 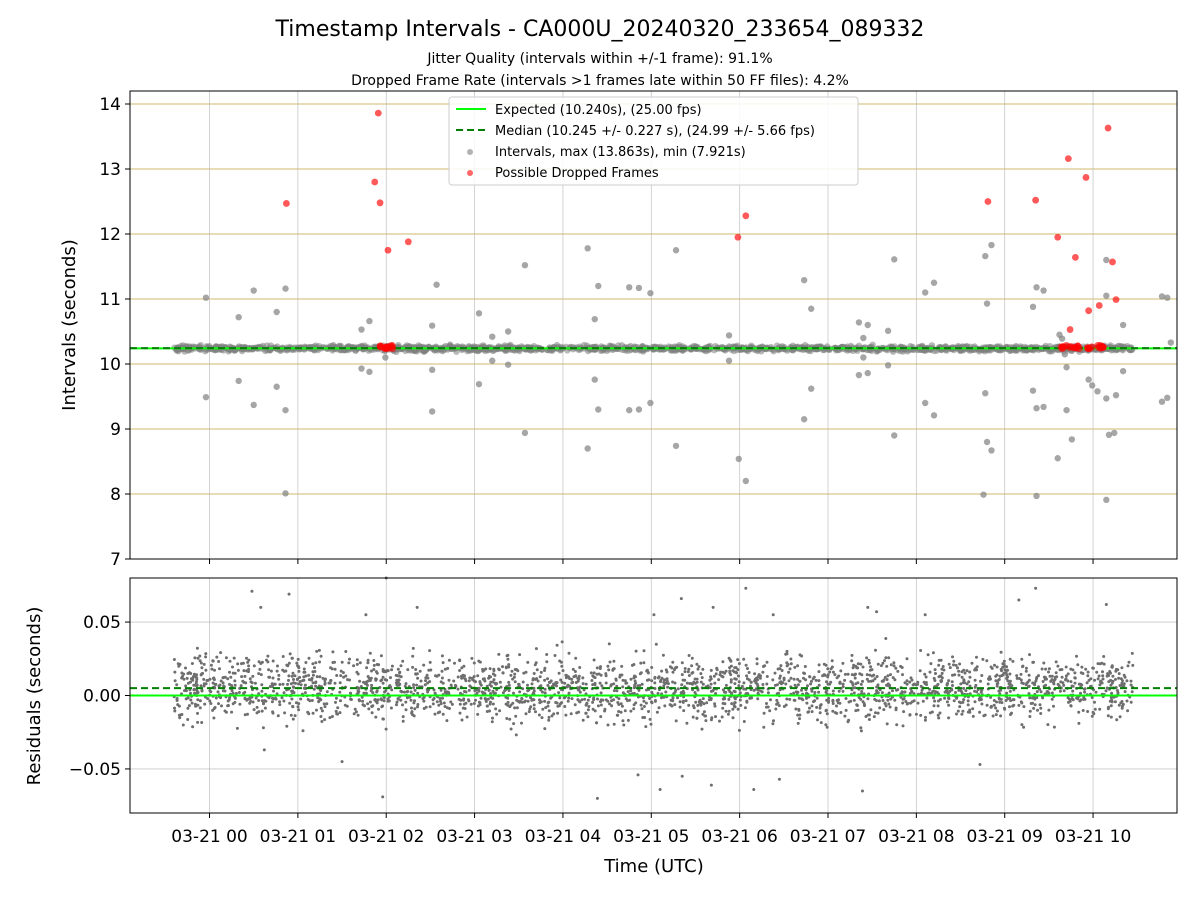 I want to click on intervals-y-axis-label: Intervals (seconds), so click(x=69, y=325).